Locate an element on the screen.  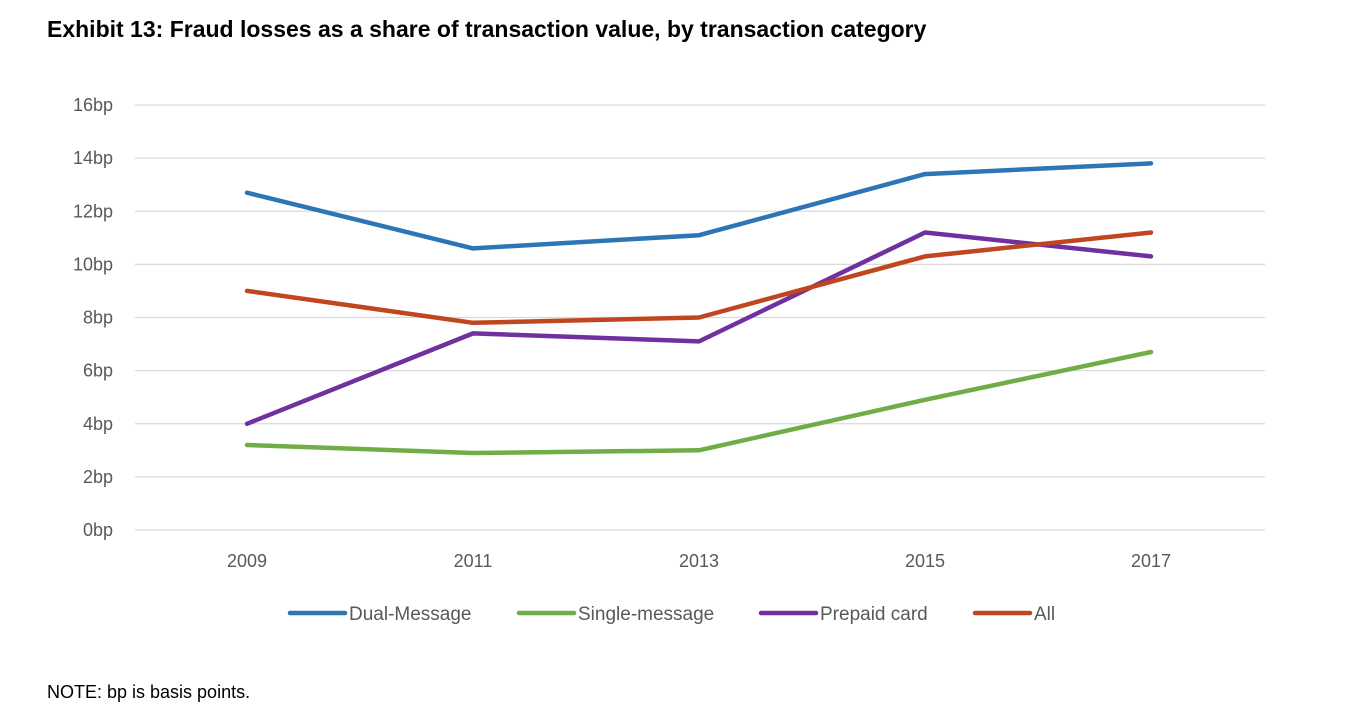
y-tick-label: 16bp is located at coordinates (93, 105).